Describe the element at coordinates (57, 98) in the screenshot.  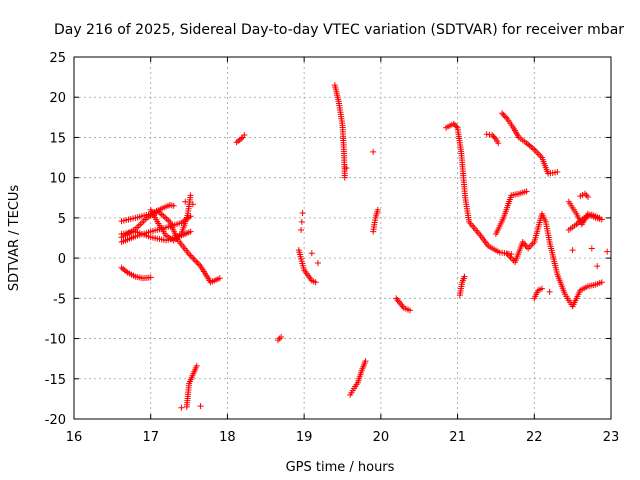
I see `y-tick-label: 20` at that location.